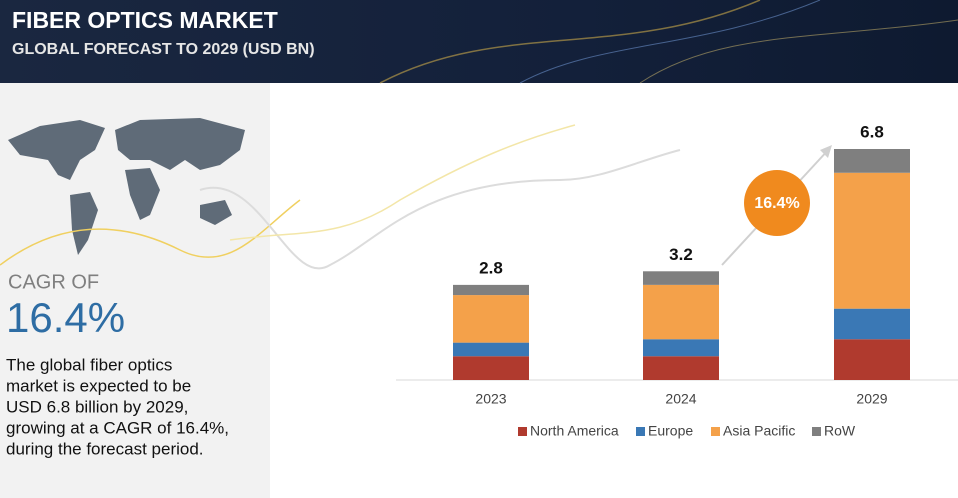  I want to click on growth-arrowhead, so click(826, 151).